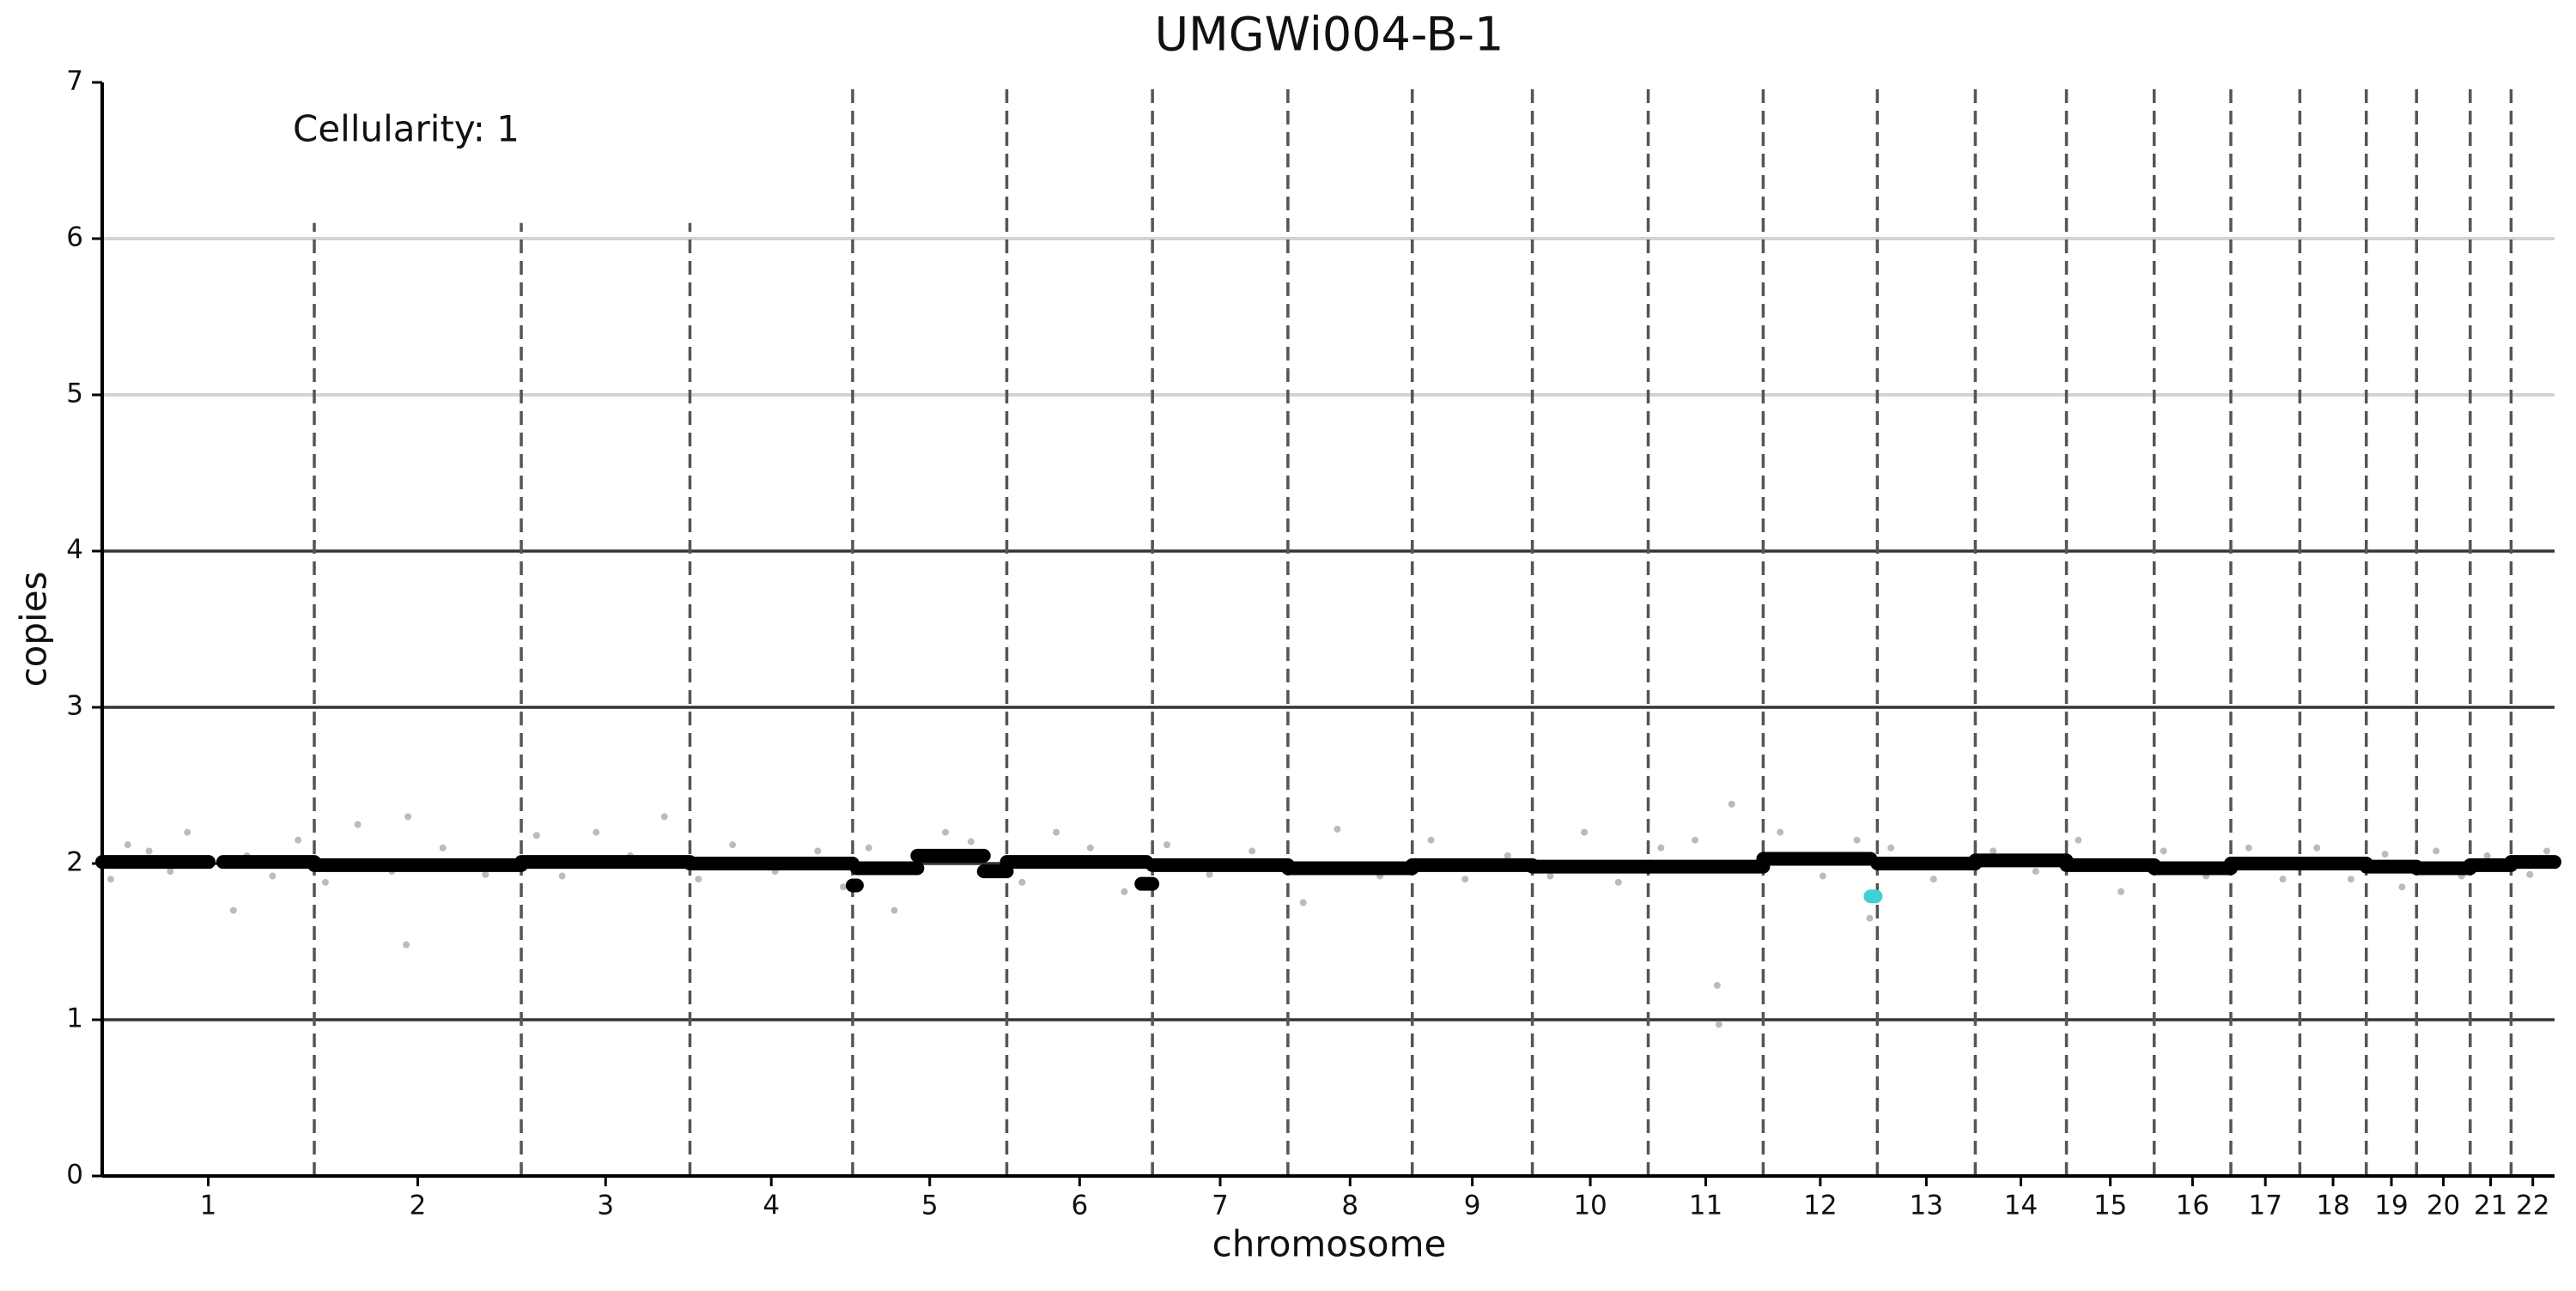 Image resolution: width=2576 pixels, height=1291 pixels. What do you see at coordinates (34, 630) in the screenshot?
I see `y-axis-label: copies` at bounding box center [34, 630].